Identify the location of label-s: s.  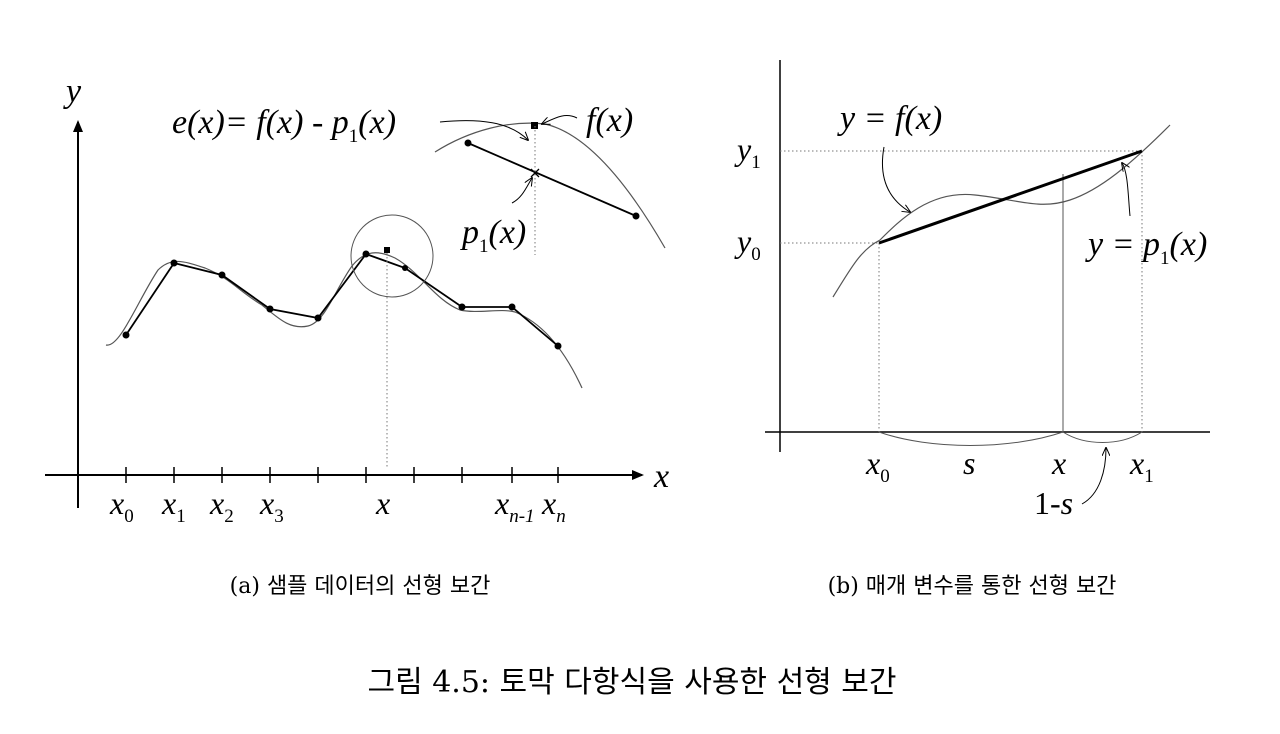
(969, 463).